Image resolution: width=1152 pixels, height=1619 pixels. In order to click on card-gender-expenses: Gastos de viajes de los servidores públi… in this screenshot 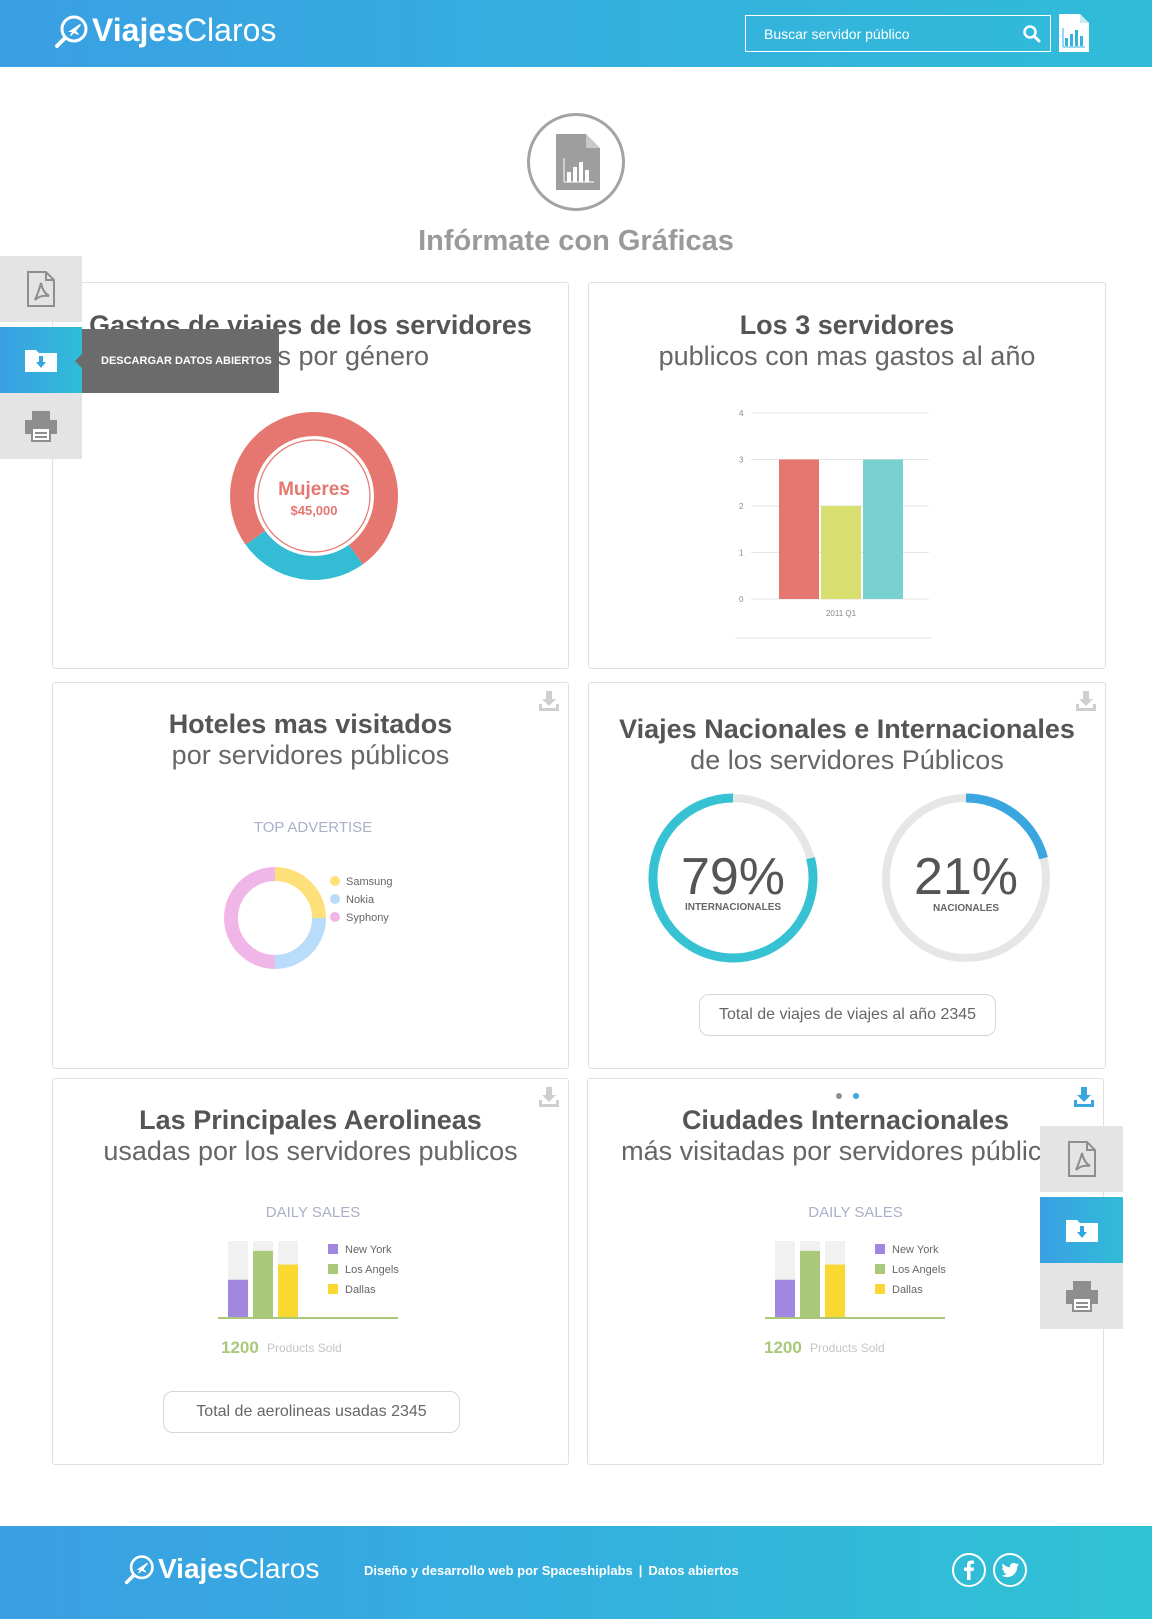, I will do `click(310, 475)`.